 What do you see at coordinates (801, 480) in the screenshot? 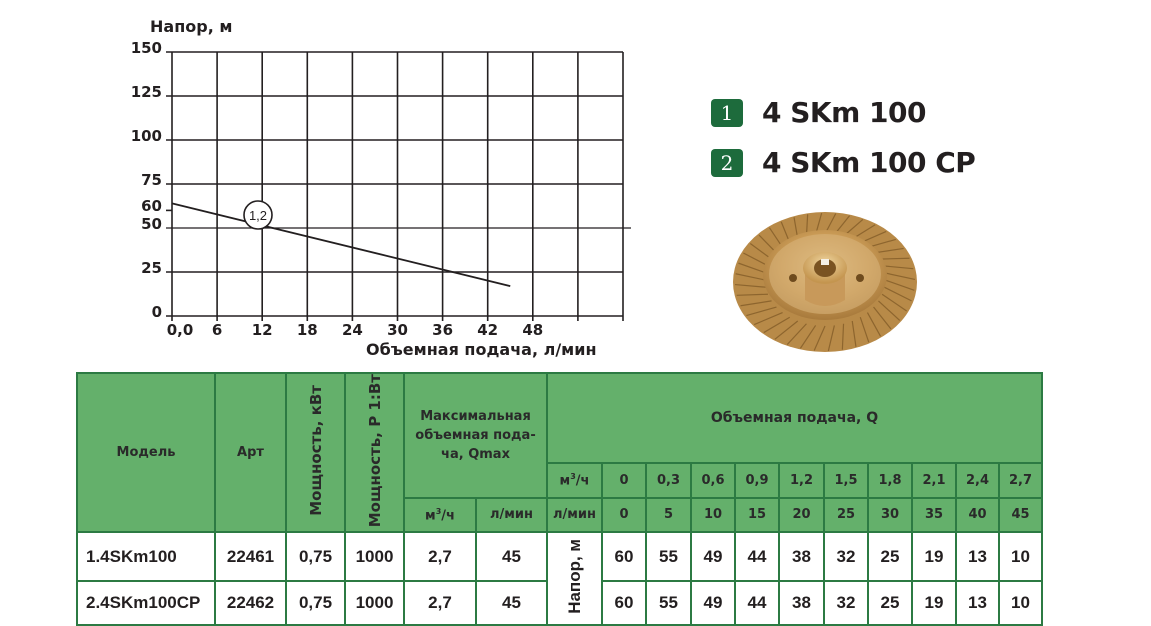
I see `flow-m3h: 1,2` at bounding box center [801, 480].